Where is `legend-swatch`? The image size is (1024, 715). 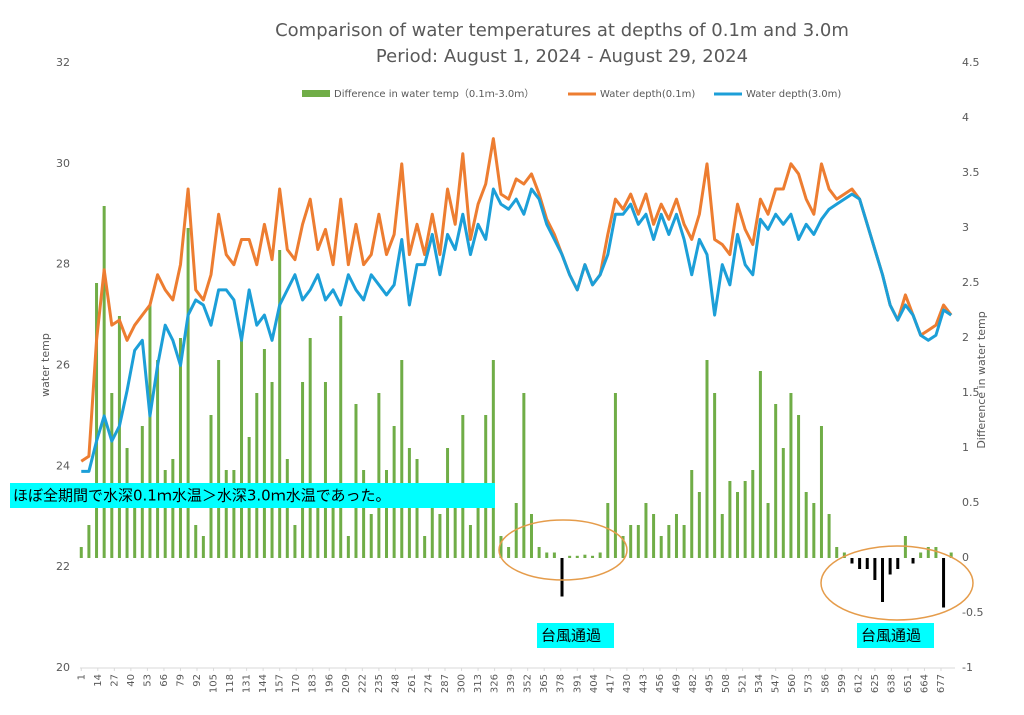 legend-swatch is located at coordinates (316, 93).